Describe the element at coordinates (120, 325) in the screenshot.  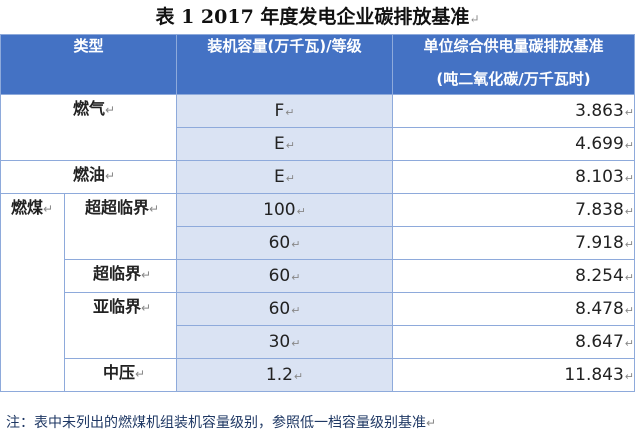
I see `category-subcritical: 亚临界↵` at that location.